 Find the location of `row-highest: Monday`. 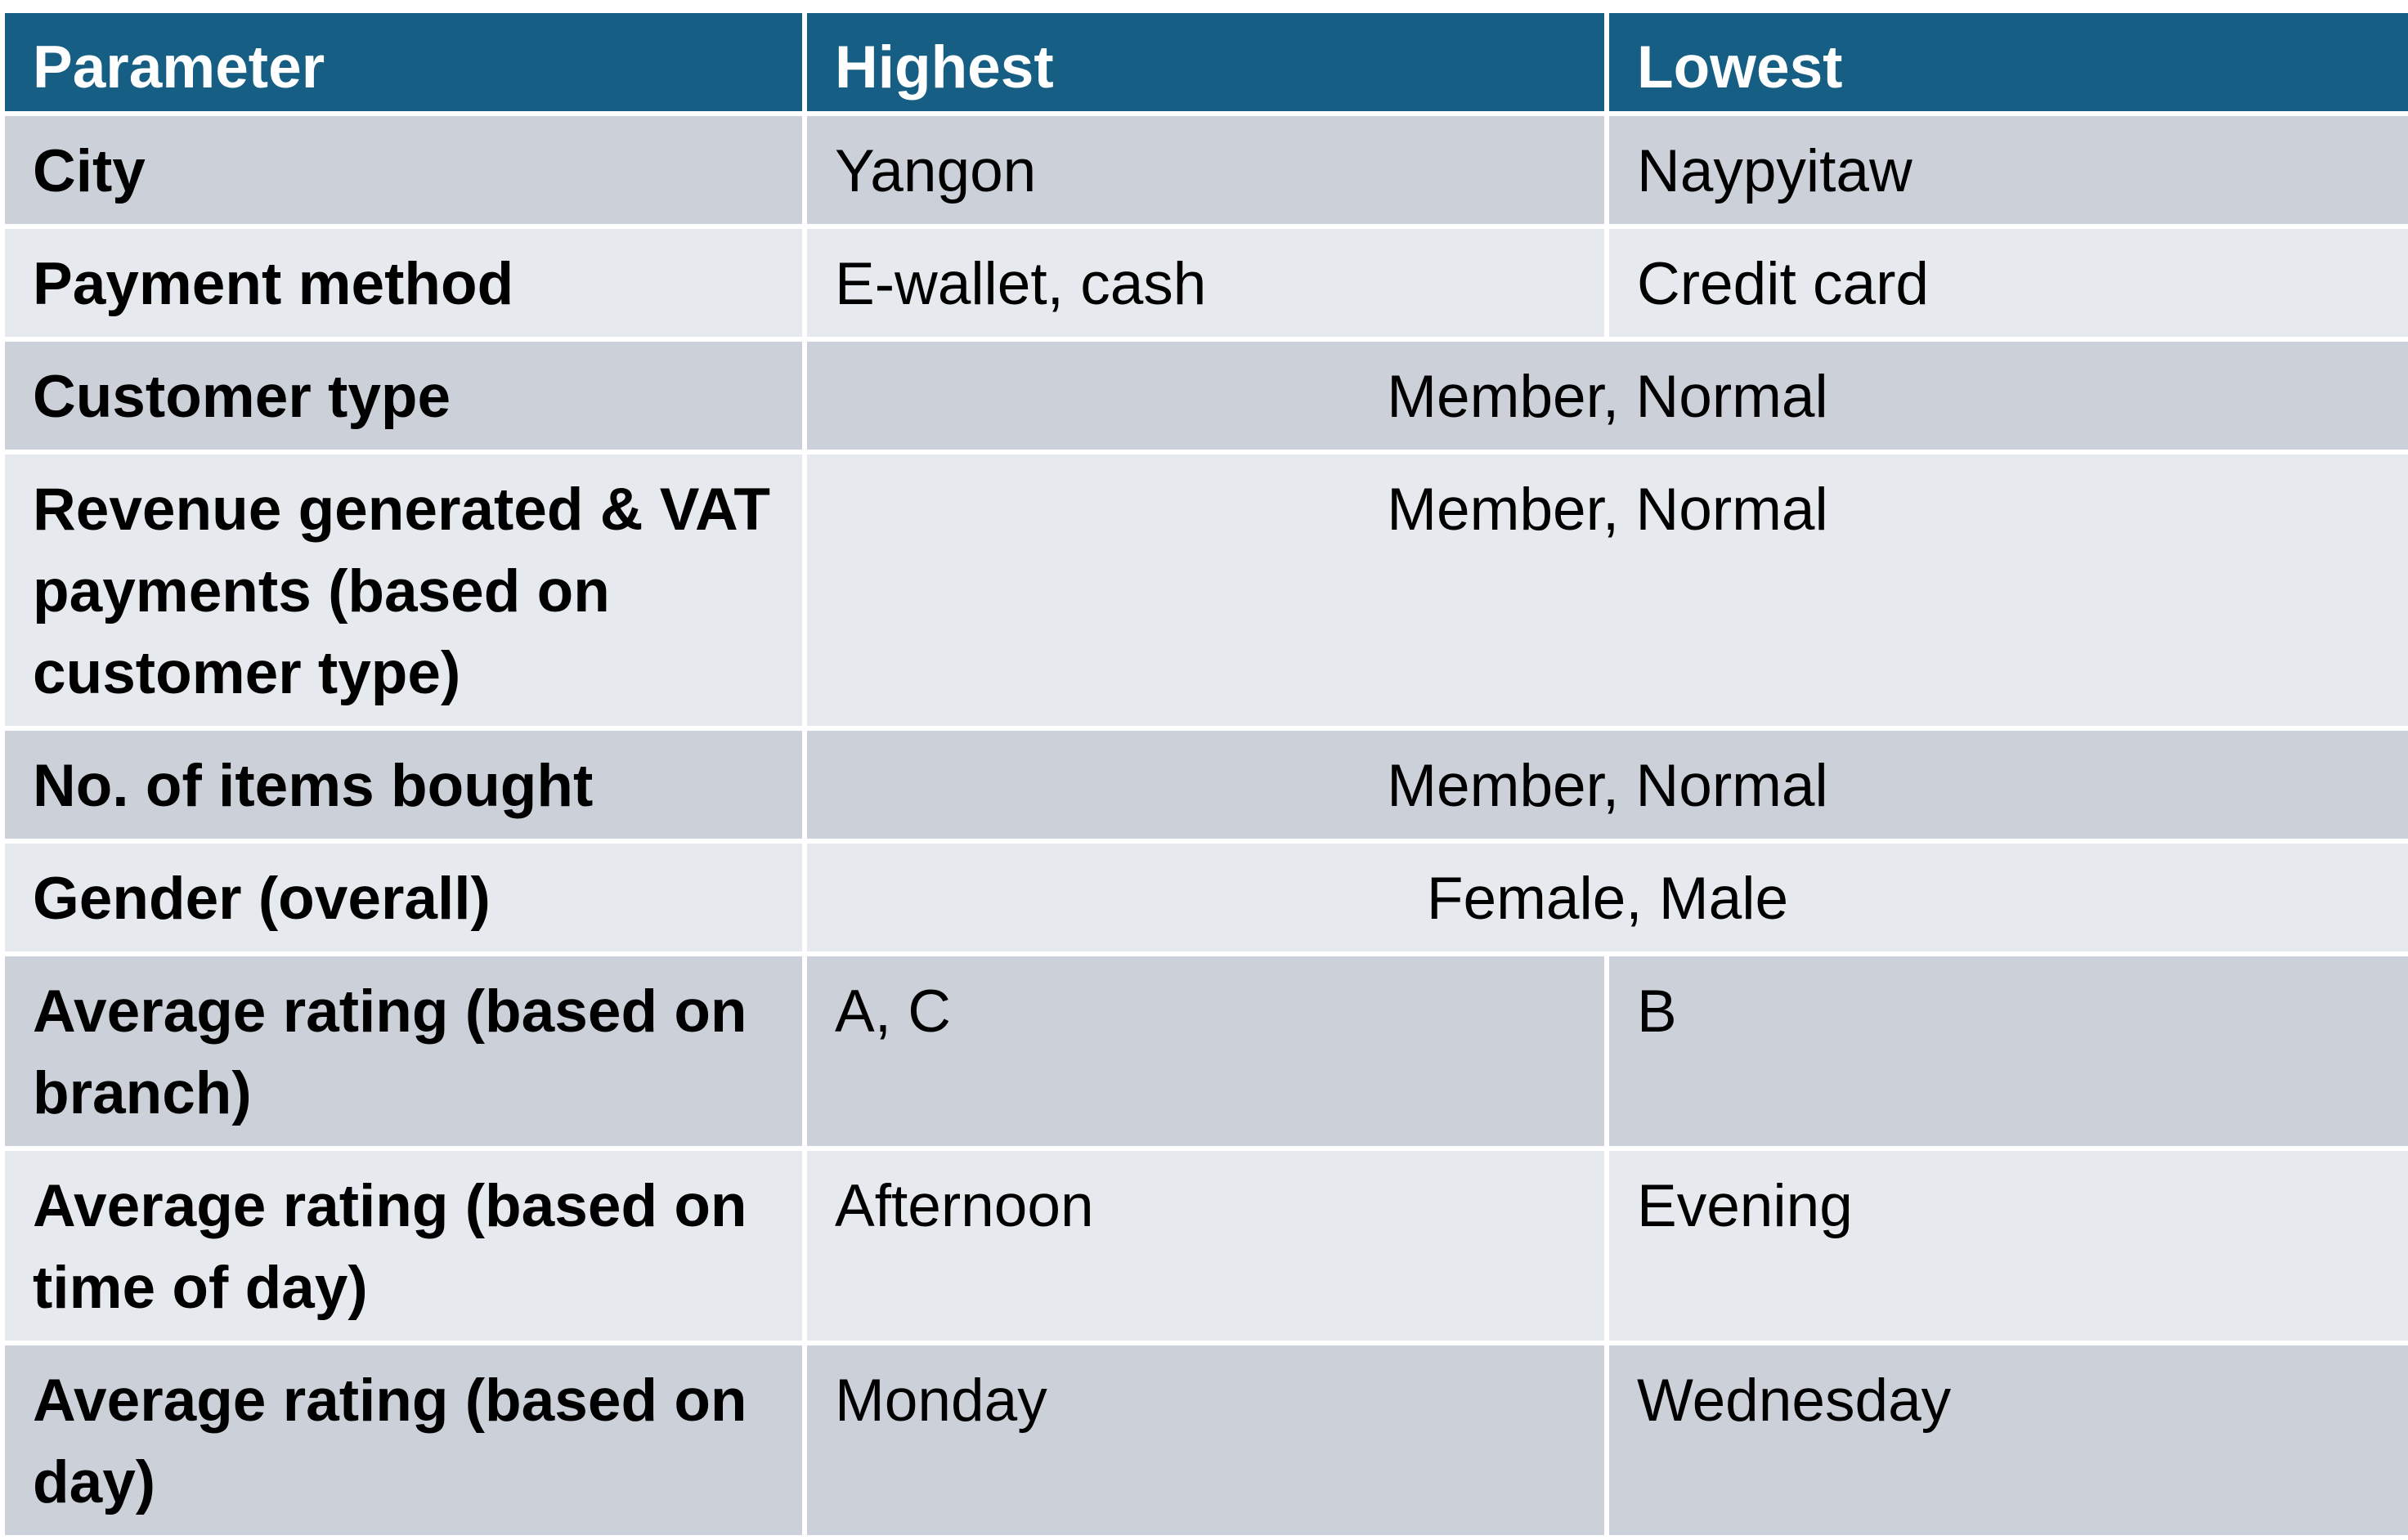

row-highest: Monday is located at coordinates (1205, 1440).